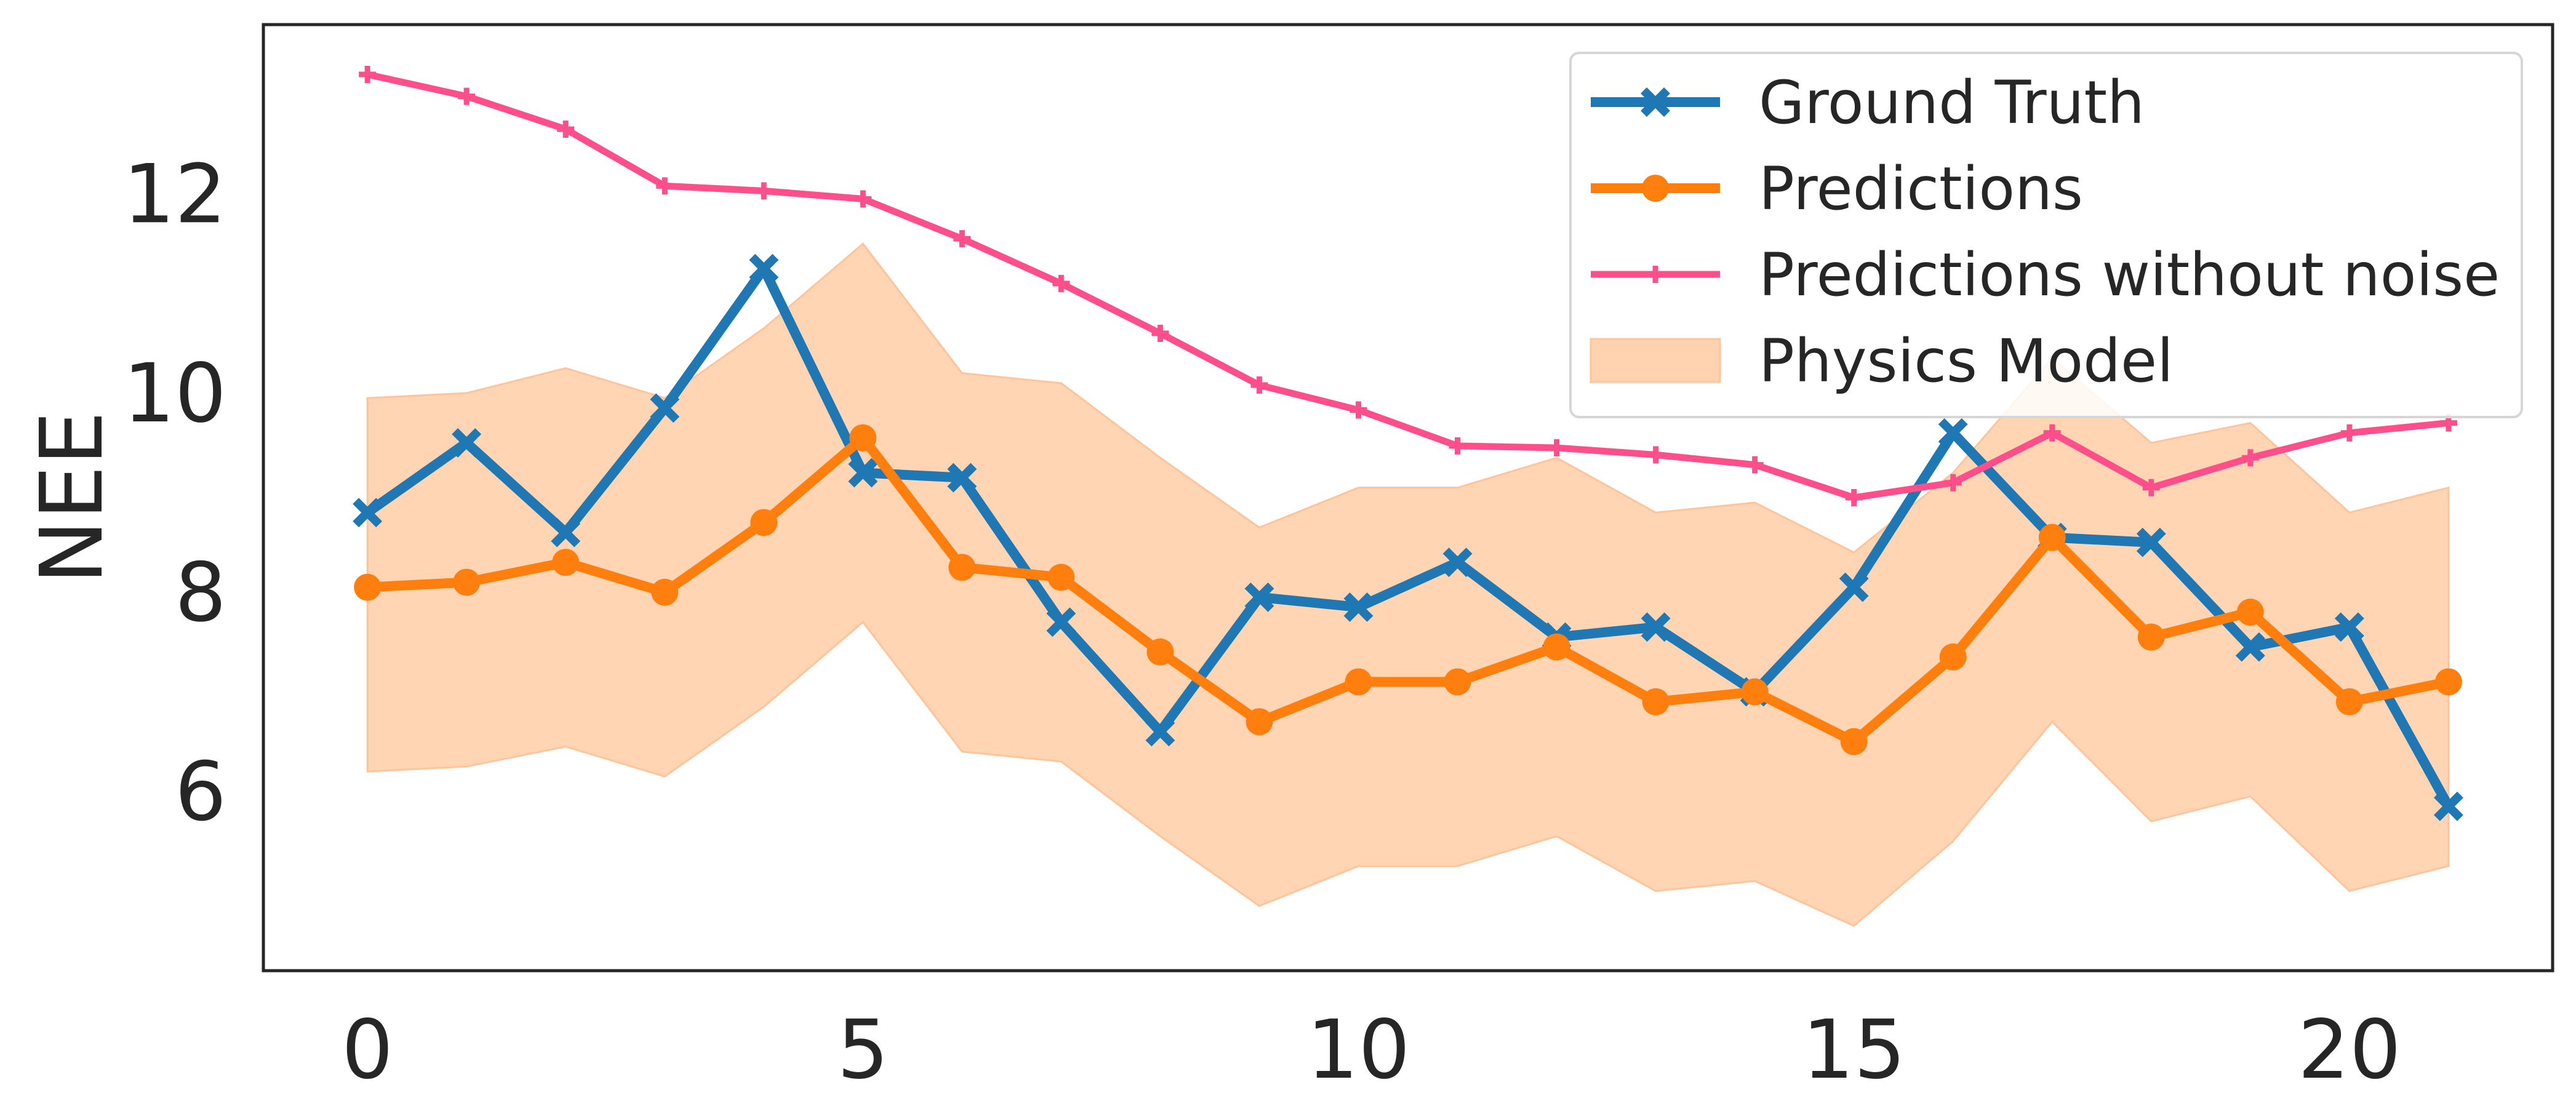 This screenshot has height=1114, width=2576. What do you see at coordinates (1854, 1050) in the screenshot?
I see `x-tick-label: 15` at bounding box center [1854, 1050].